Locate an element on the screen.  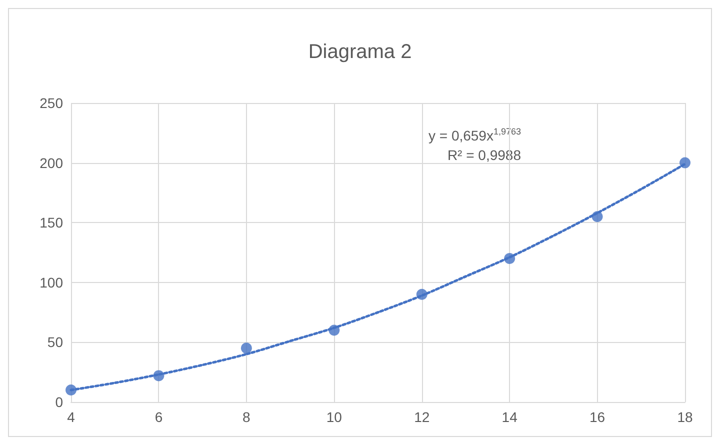
y-tick-label: 100 is located at coordinates (52, 282).